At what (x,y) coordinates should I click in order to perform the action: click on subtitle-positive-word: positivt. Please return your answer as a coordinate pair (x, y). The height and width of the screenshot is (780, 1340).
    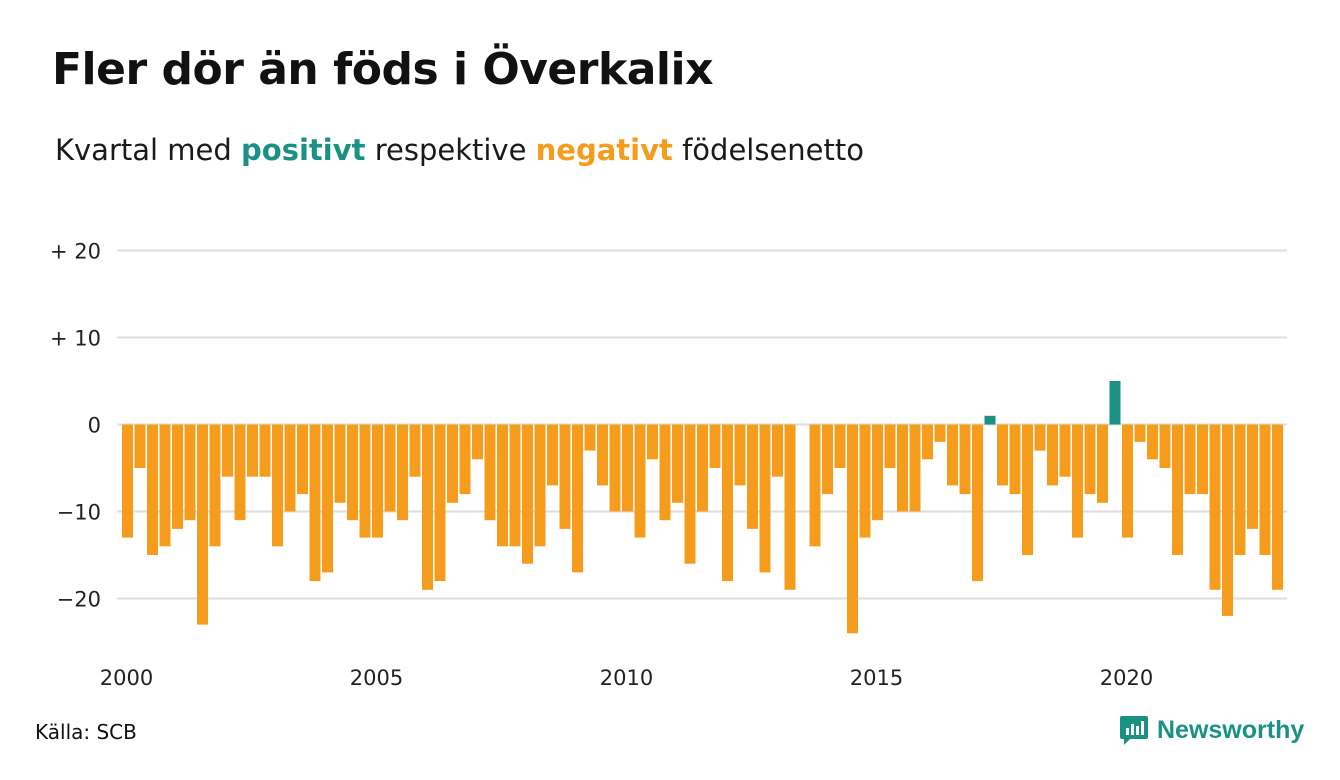
    Looking at the image, I should click on (303, 150).